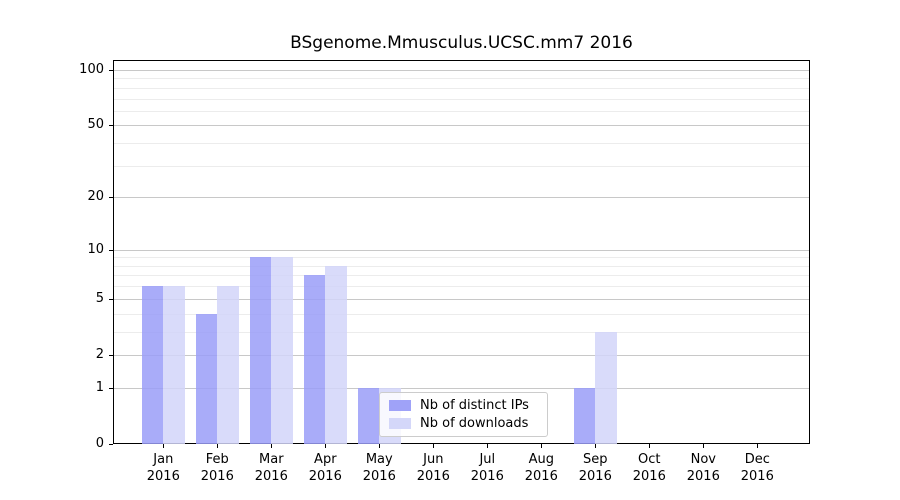 This screenshot has height=500, width=900. Describe the element at coordinates (163, 468) in the screenshot. I see `x-tick-label-jan: Jan 2016` at that location.